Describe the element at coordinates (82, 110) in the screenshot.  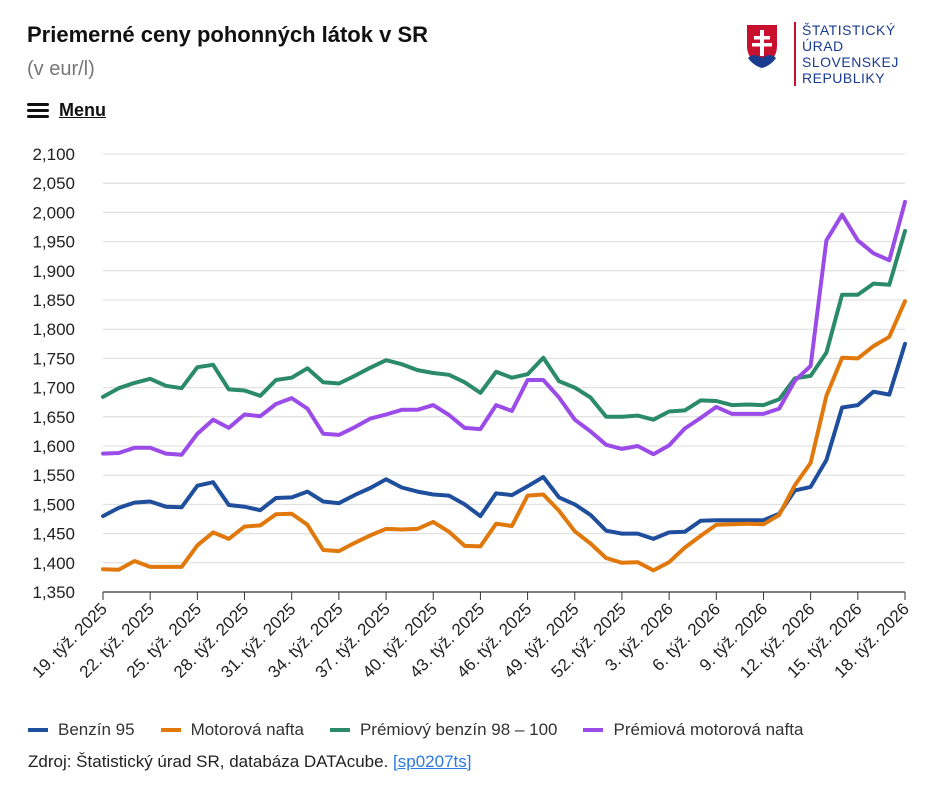
I see `menu-label: Menu` at that location.